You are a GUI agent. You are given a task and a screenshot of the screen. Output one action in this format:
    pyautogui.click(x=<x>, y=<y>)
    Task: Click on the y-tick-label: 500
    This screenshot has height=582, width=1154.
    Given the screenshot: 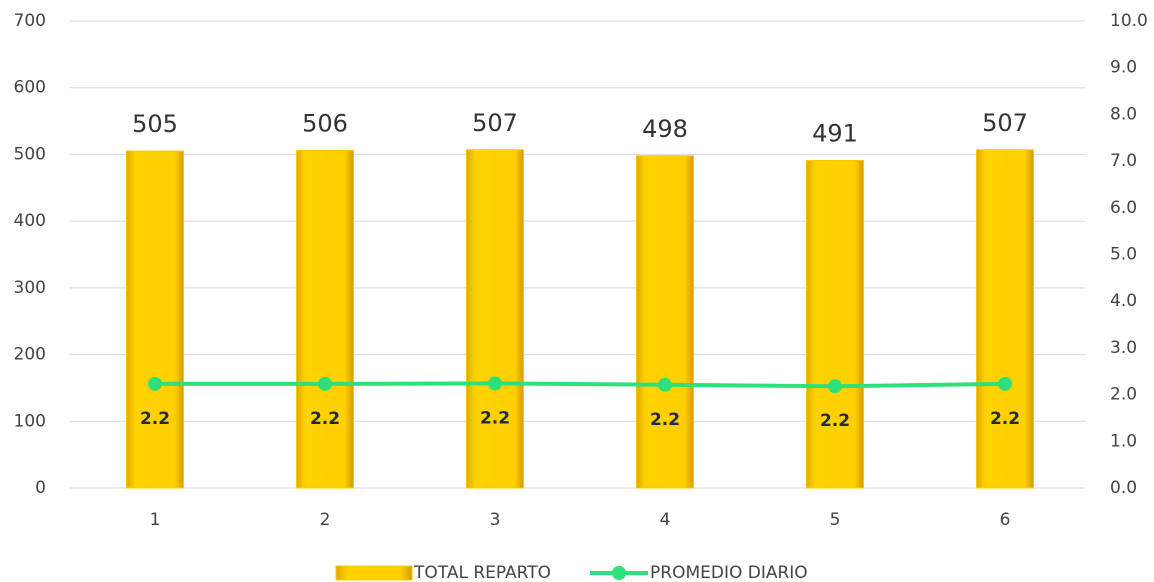 What is the action you would take?
    pyautogui.click(x=30, y=154)
    